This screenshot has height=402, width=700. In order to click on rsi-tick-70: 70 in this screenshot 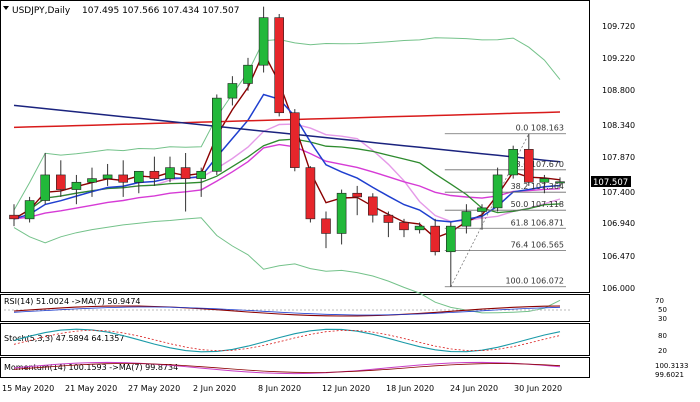, I will do `click(659, 301)`.